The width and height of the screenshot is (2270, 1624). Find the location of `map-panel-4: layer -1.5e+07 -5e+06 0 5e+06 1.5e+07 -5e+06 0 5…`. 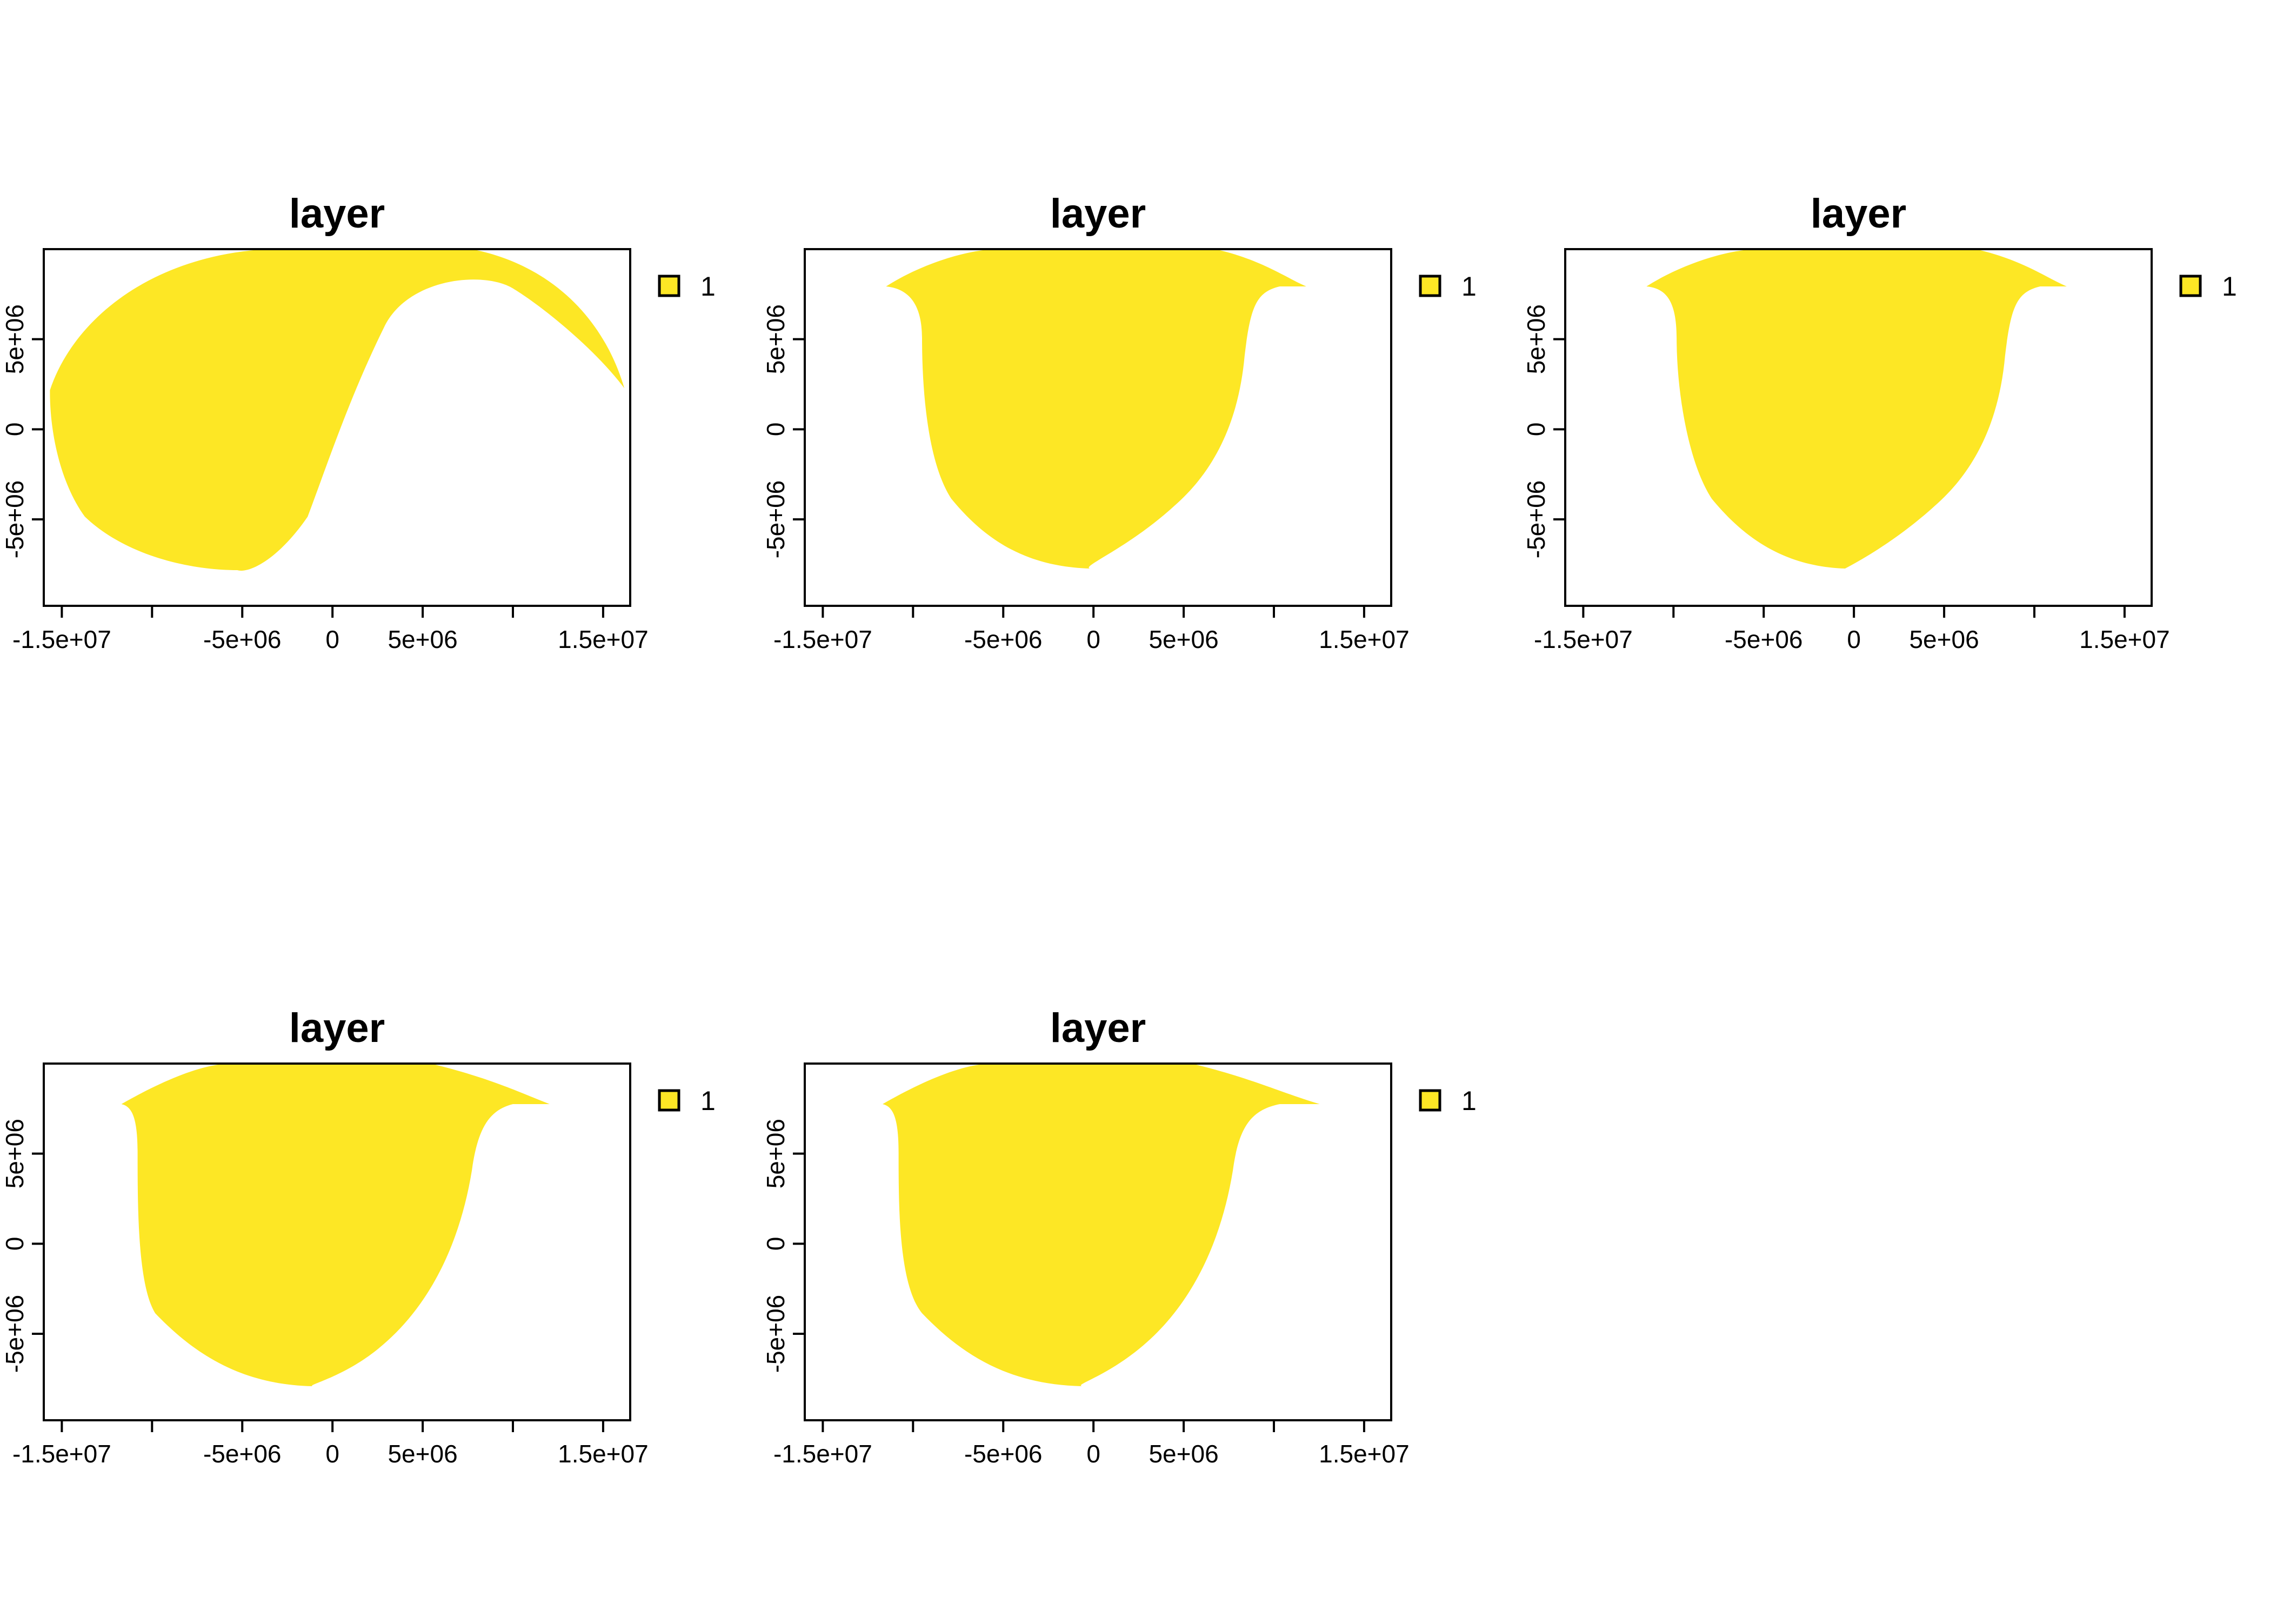

map-panel-4: layer -1.5e+07 -5e+06 0 5e+06 1.5e+07 -5e+06 0 5… is located at coordinates (358, 1237).